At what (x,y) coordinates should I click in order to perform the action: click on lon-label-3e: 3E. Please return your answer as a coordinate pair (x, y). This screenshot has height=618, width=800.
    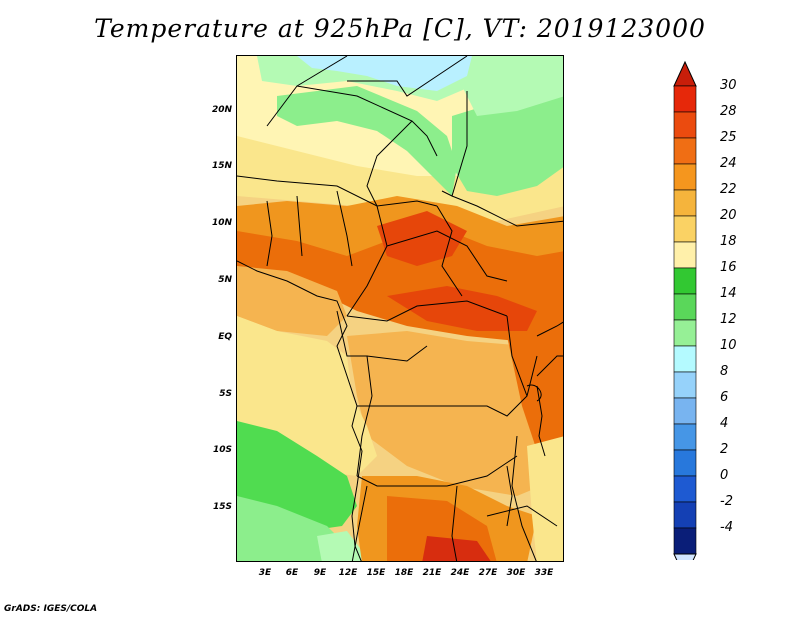
    Looking at the image, I should click on (265, 573).